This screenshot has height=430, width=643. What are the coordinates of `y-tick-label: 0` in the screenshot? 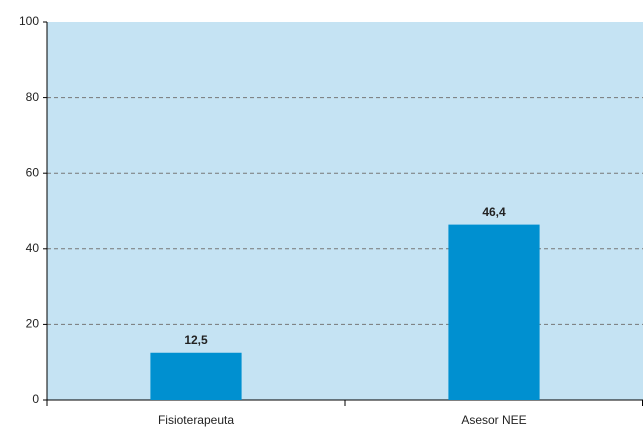 It's located at (35, 399).